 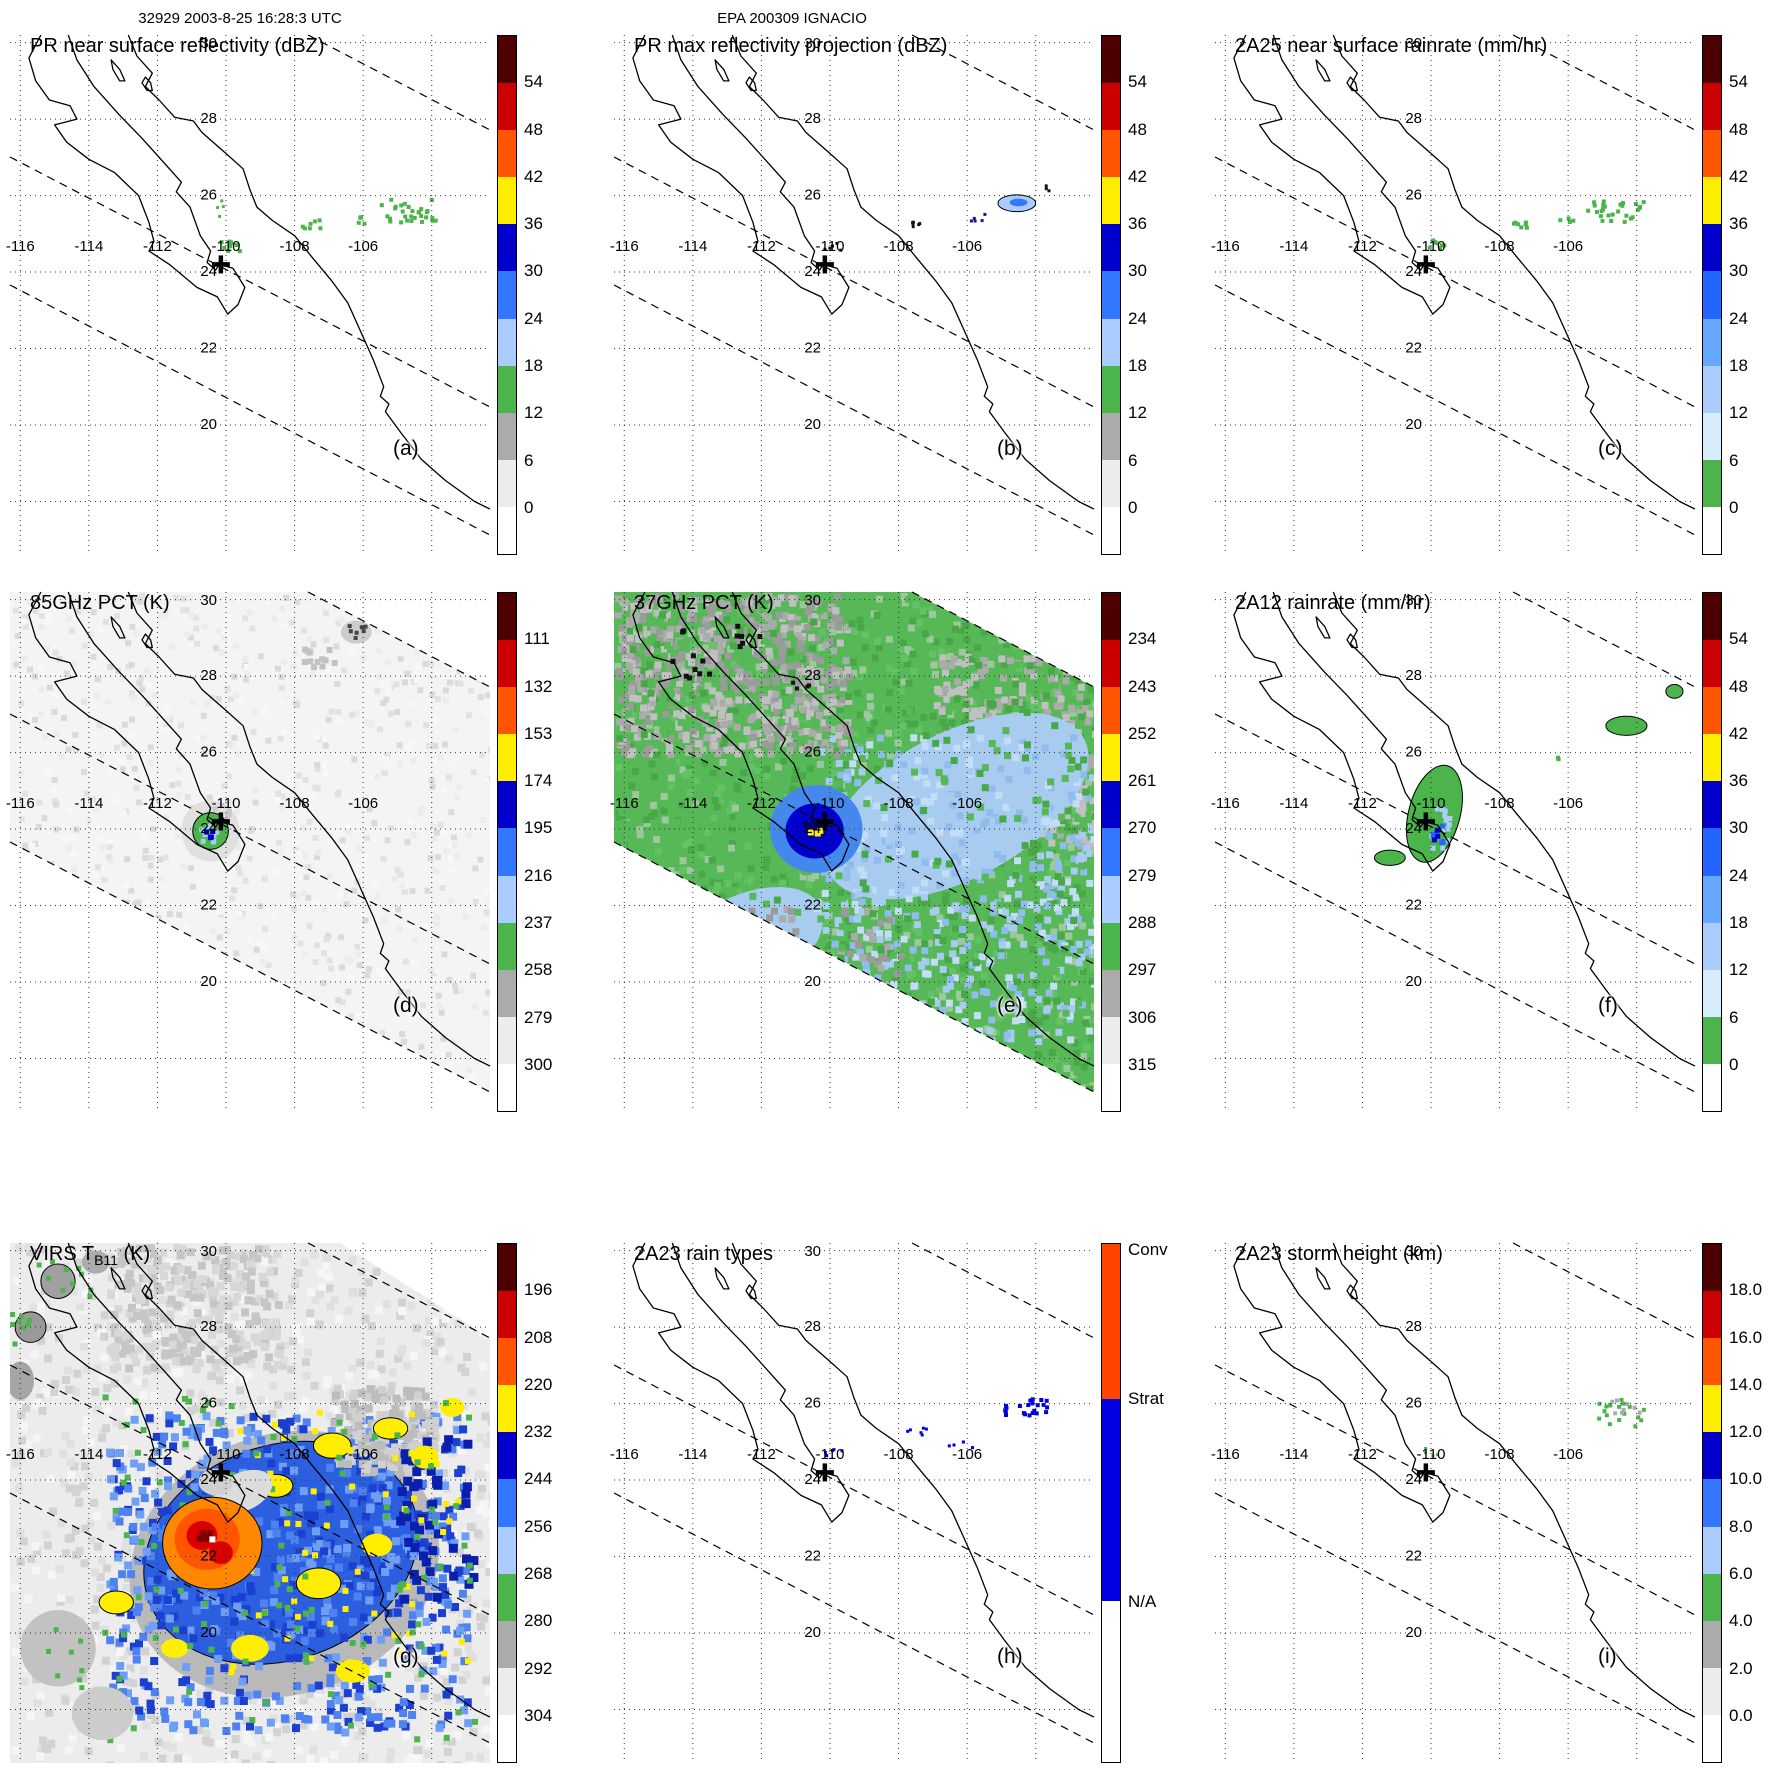 What do you see at coordinates (1738, 224) in the screenshot?
I see `colorbar-tick-label: 36` at bounding box center [1738, 224].